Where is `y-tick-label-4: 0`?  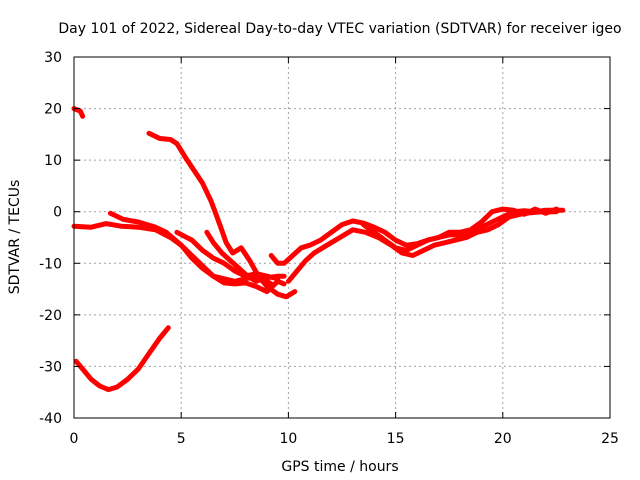 y-tick-label-4: 0 is located at coordinates (57, 213).